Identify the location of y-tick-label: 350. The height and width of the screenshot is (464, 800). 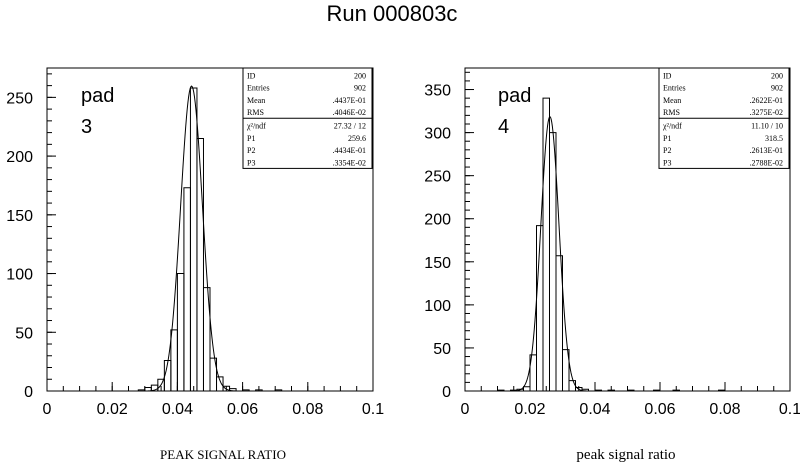
(437, 91).